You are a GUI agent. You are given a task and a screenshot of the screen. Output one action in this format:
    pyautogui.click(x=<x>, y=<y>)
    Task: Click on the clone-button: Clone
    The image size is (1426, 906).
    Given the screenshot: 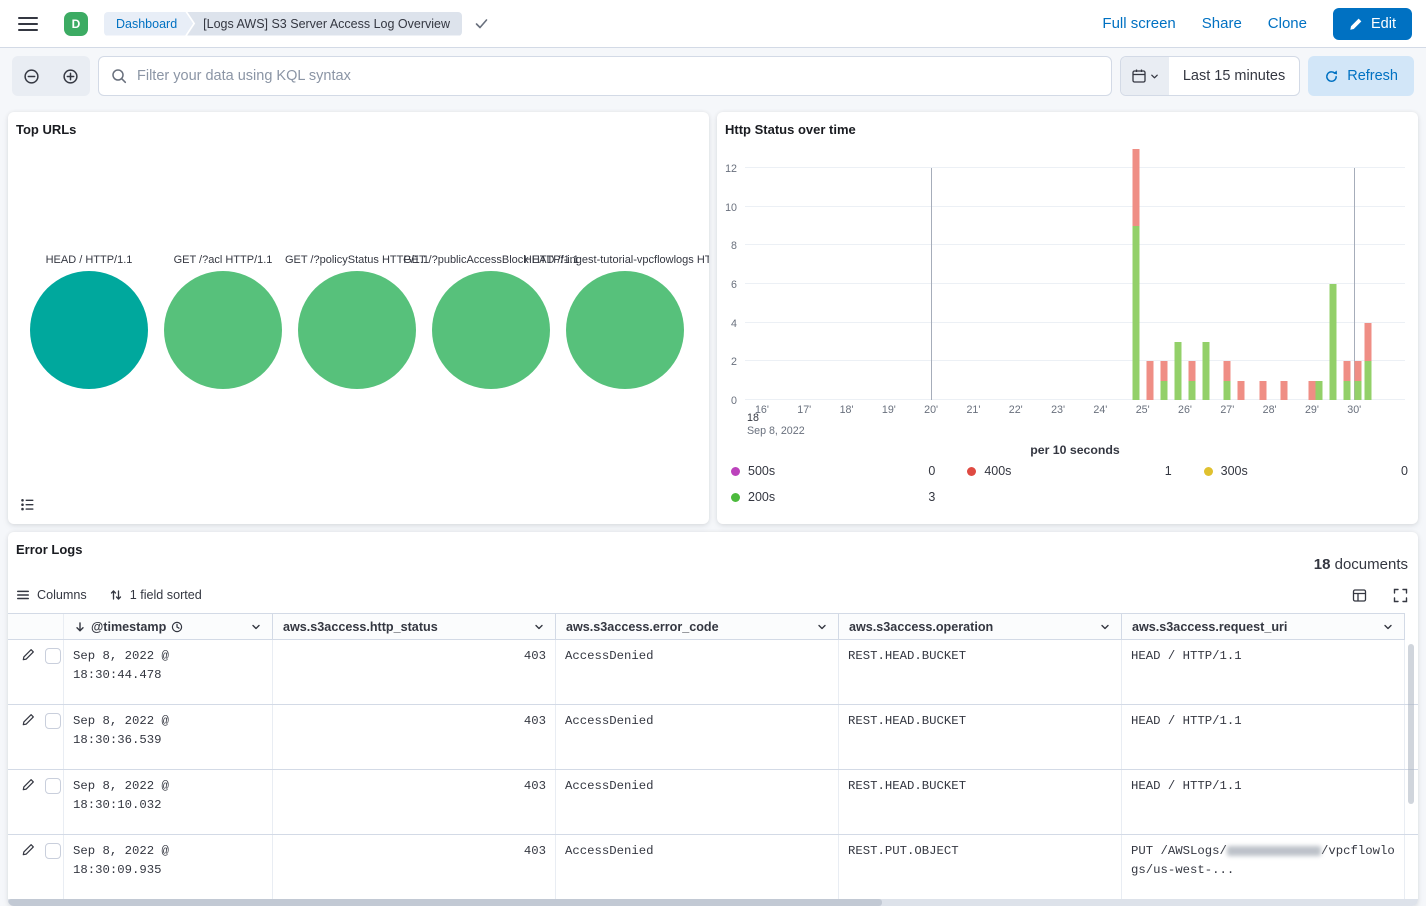 What is the action you would take?
    pyautogui.click(x=1287, y=23)
    